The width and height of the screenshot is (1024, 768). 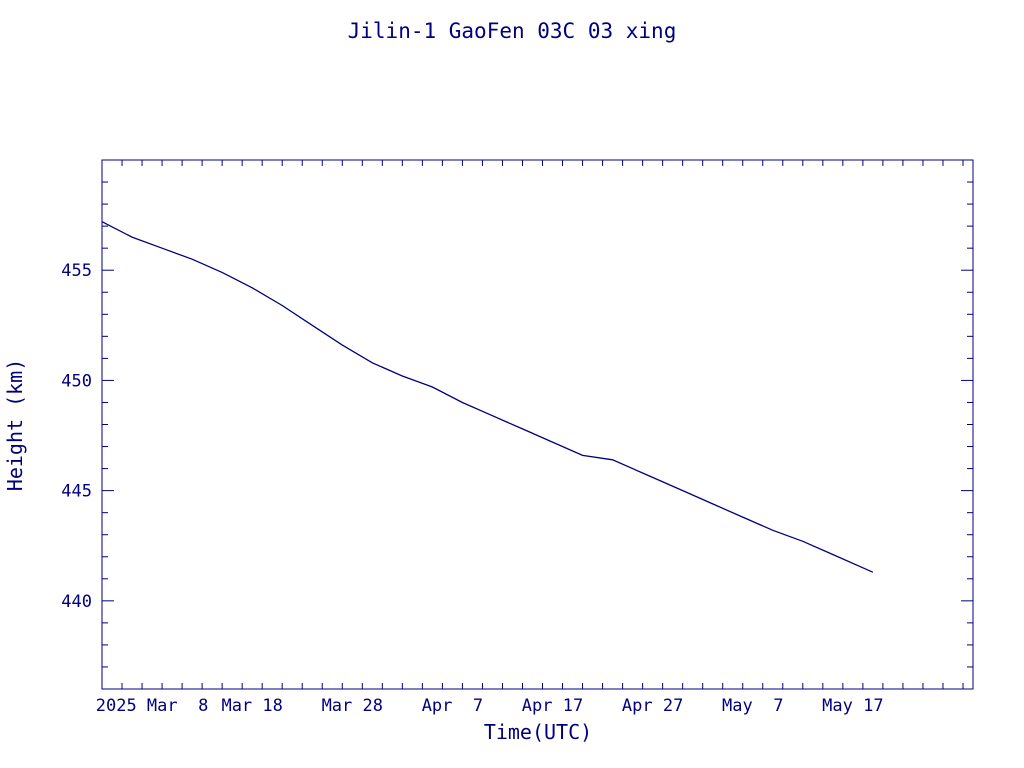 I want to click on y-tick-labels: 440 445 450 455, so click(x=76, y=436).